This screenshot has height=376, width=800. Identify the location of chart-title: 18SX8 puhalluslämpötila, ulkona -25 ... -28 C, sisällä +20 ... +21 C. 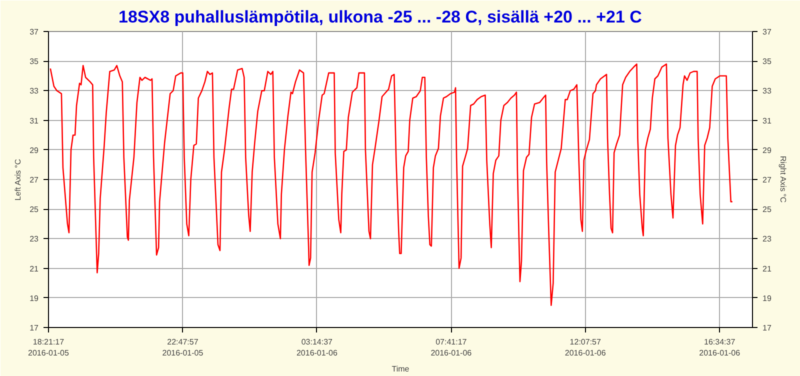
(380, 17).